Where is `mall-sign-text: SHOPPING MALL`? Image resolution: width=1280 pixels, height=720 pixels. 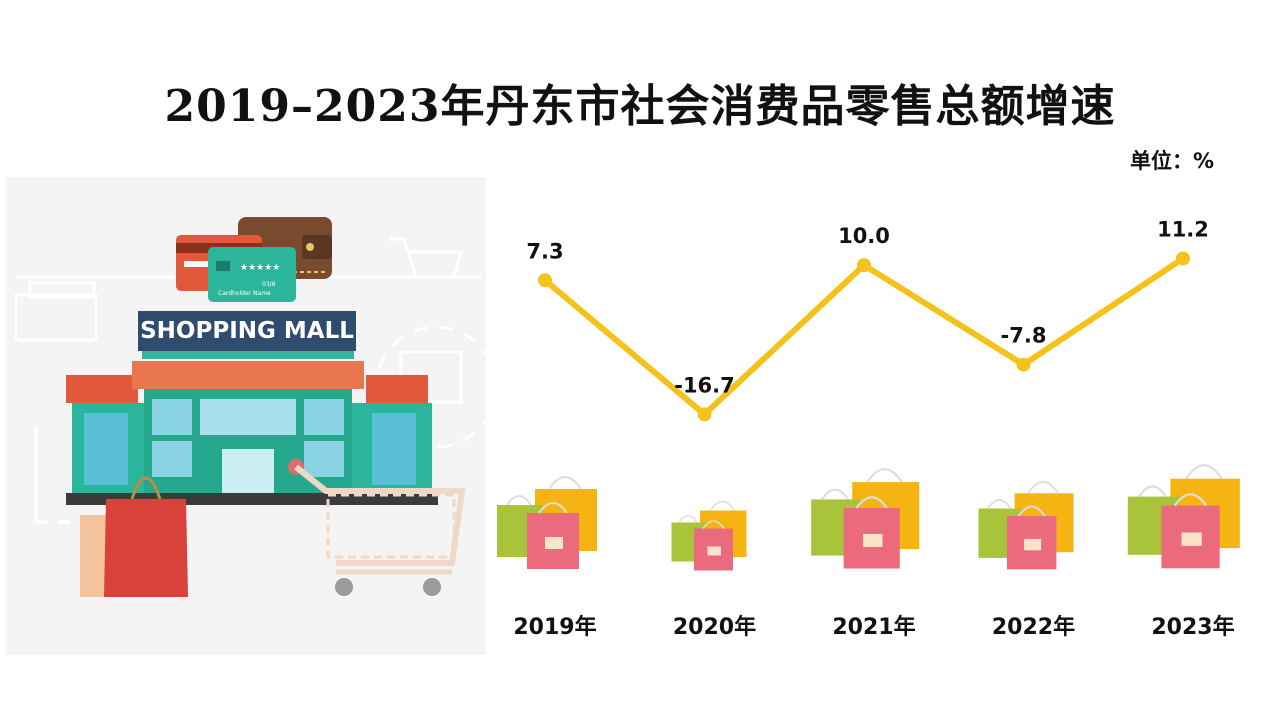 mall-sign-text: SHOPPING MALL is located at coordinates (247, 331).